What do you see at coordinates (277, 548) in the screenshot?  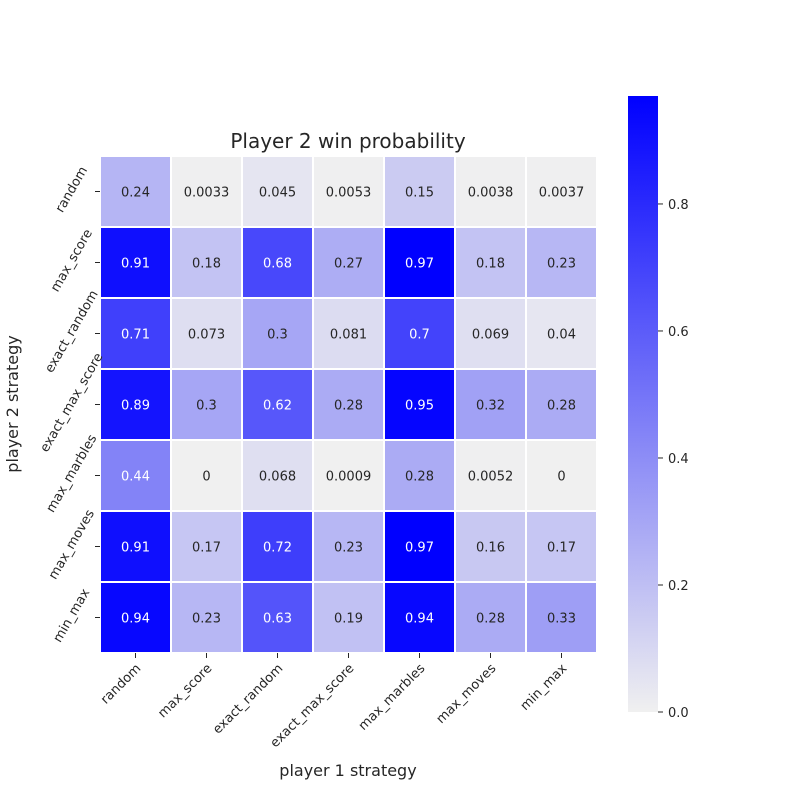 I see `cell-value-label: 0.72` at bounding box center [277, 548].